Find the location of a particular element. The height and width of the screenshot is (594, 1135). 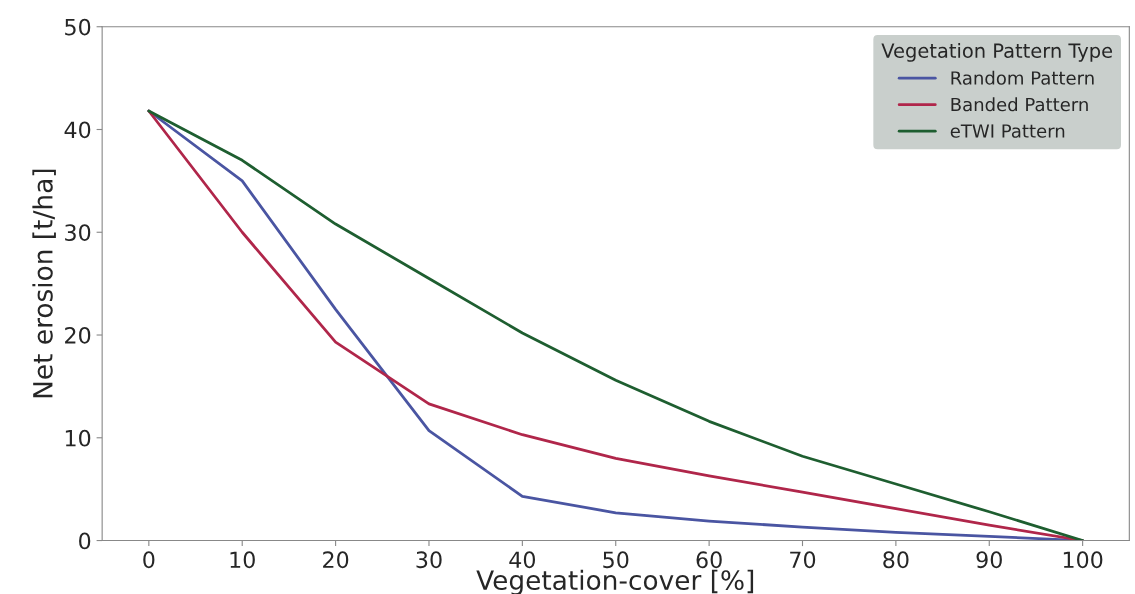

x-tick-label: 80 is located at coordinates (896, 560).